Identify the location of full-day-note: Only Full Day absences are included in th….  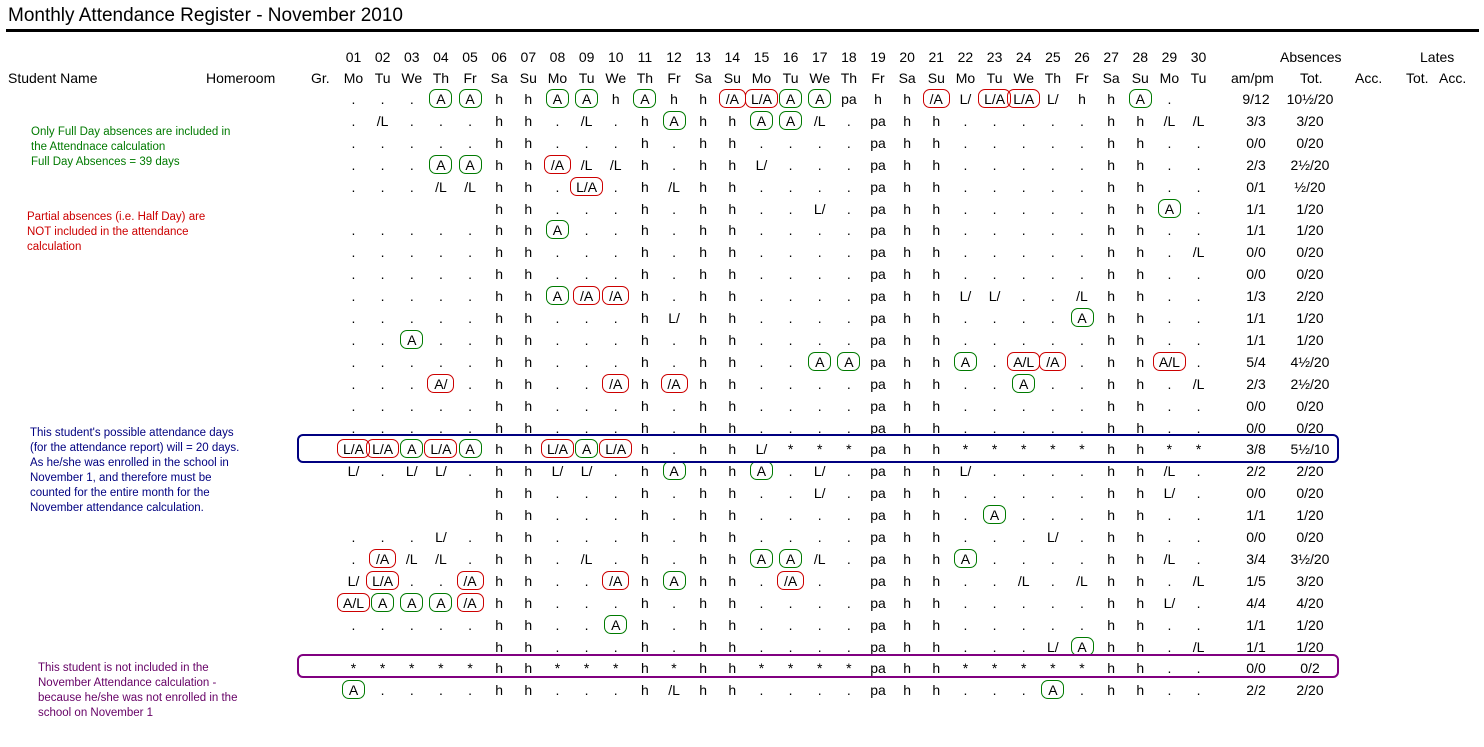
(130, 147).